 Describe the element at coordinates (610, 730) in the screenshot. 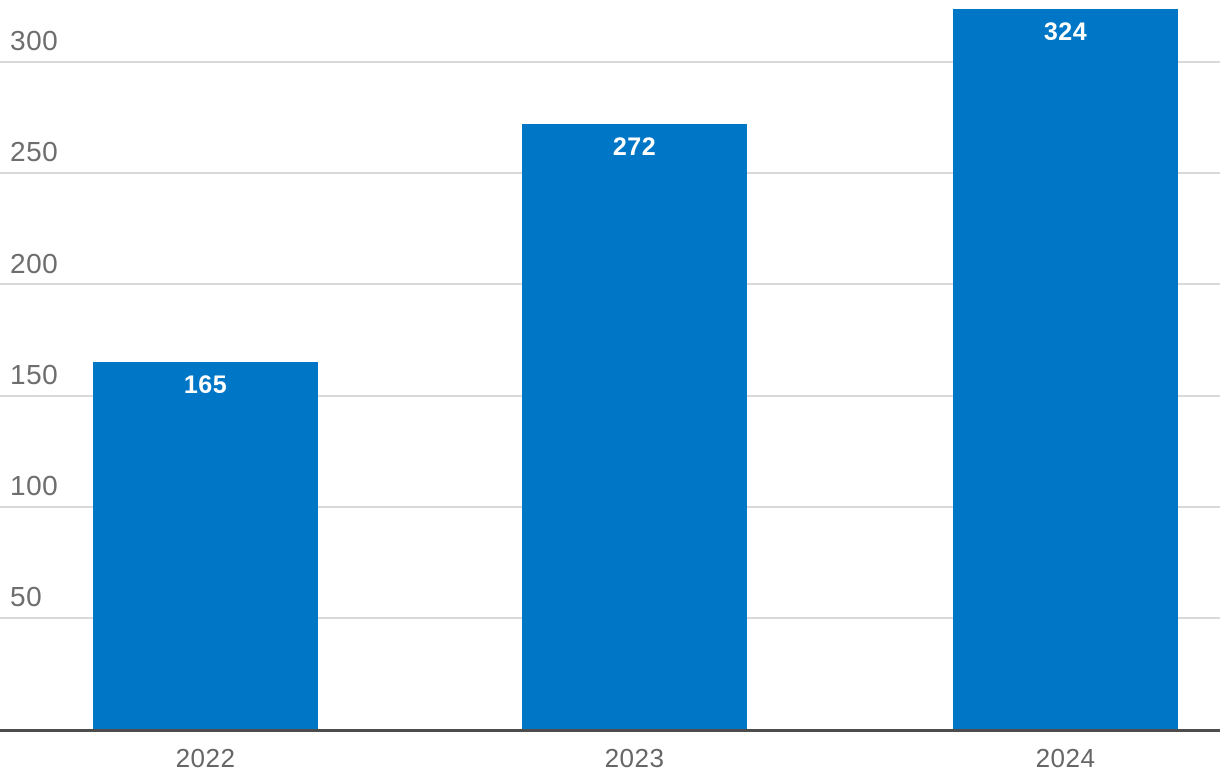

I see `x-axis-line` at that location.